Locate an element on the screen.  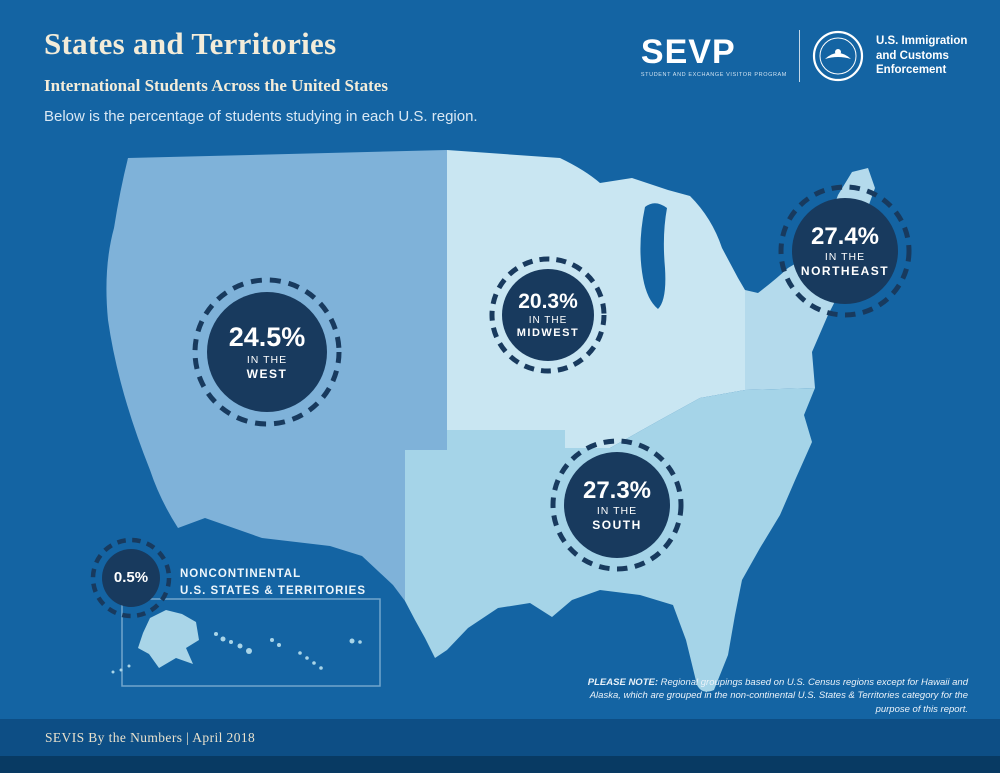
inset-box is located at coordinates (251, 642).